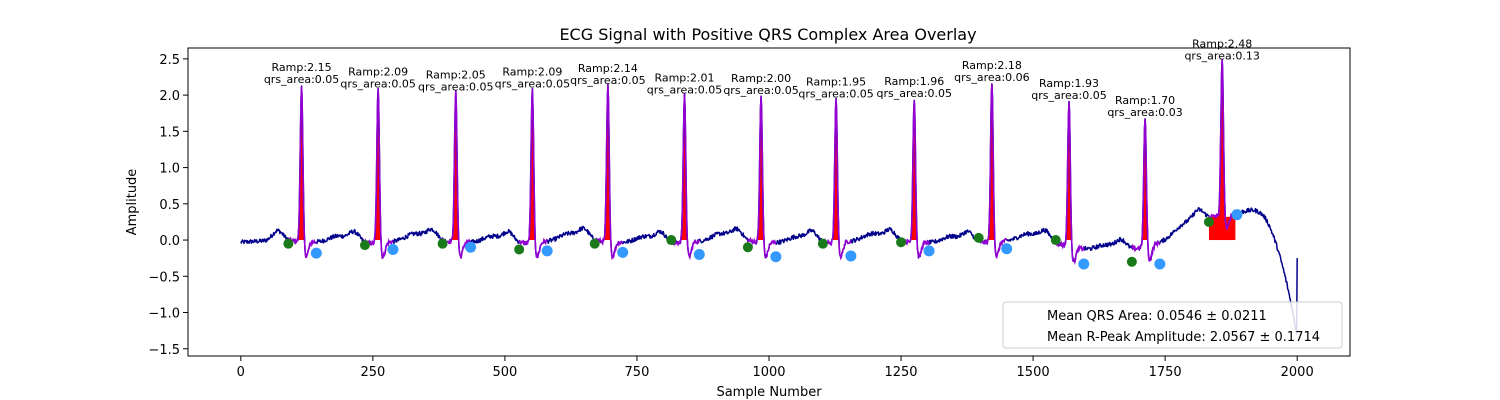 This screenshot has width=1500, height=400. Describe the element at coordinates (1221, 55) in the screenshot. I see `qrs-area-annotation: qrs_area:0.13` at that location.